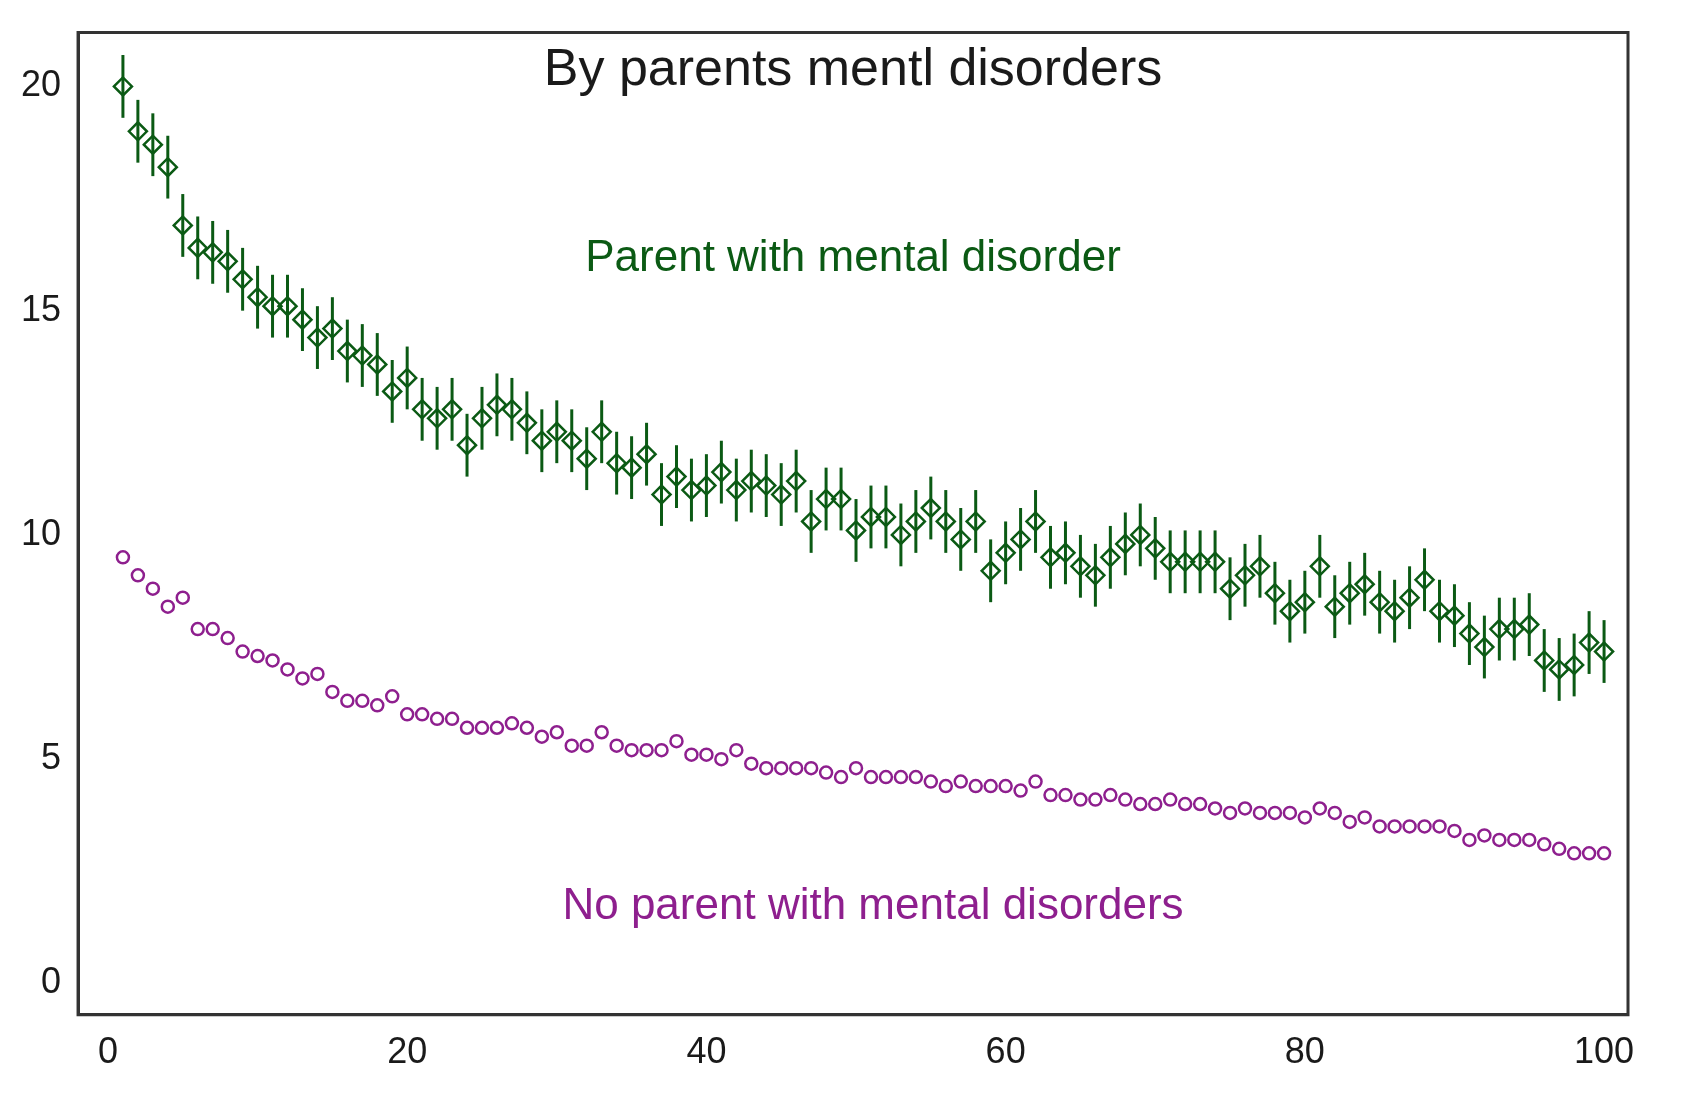 This screenshot has width=1689, height=1094. Describe the element at coordinates (1304, 1051) in the screenshot. I see `x-tick-label: 80` at that location.